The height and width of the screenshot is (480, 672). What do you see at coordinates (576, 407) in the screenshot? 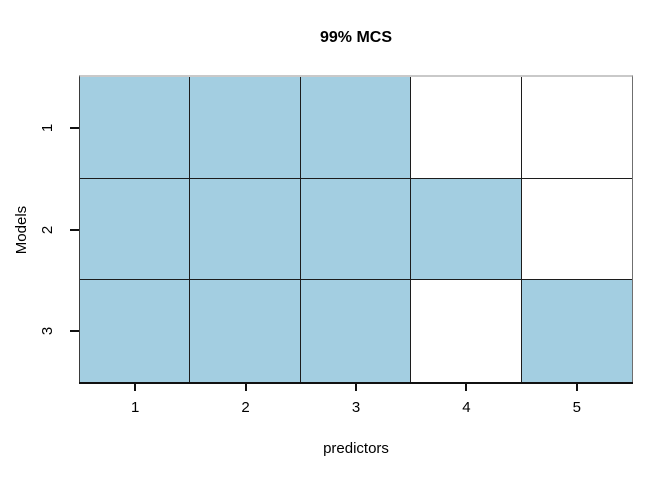
I see `x-tick-label-5: 5` at bounding box center [576, 407].